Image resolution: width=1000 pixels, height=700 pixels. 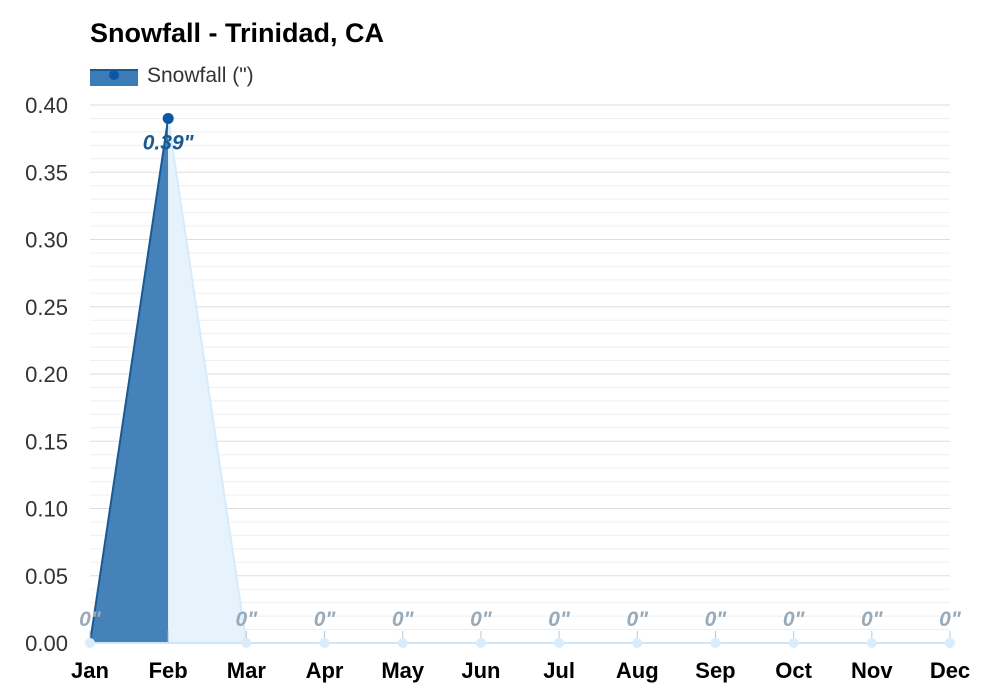 What do you see at coordinates (169, 142) in the screenshot?
I see `data-label: 0.39"` at bounding box center [169, 142].